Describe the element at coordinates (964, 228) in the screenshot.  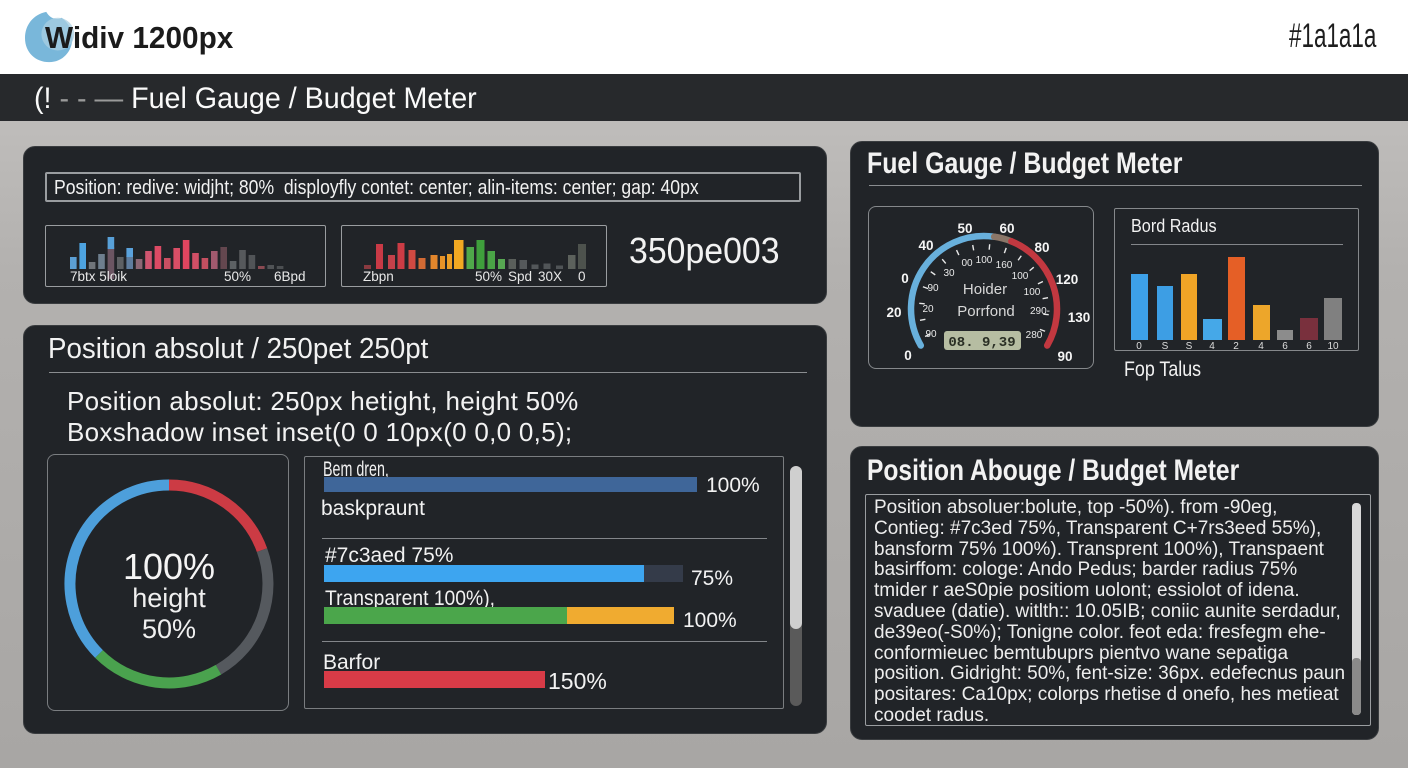
I see `svg-text: 50` at that location.